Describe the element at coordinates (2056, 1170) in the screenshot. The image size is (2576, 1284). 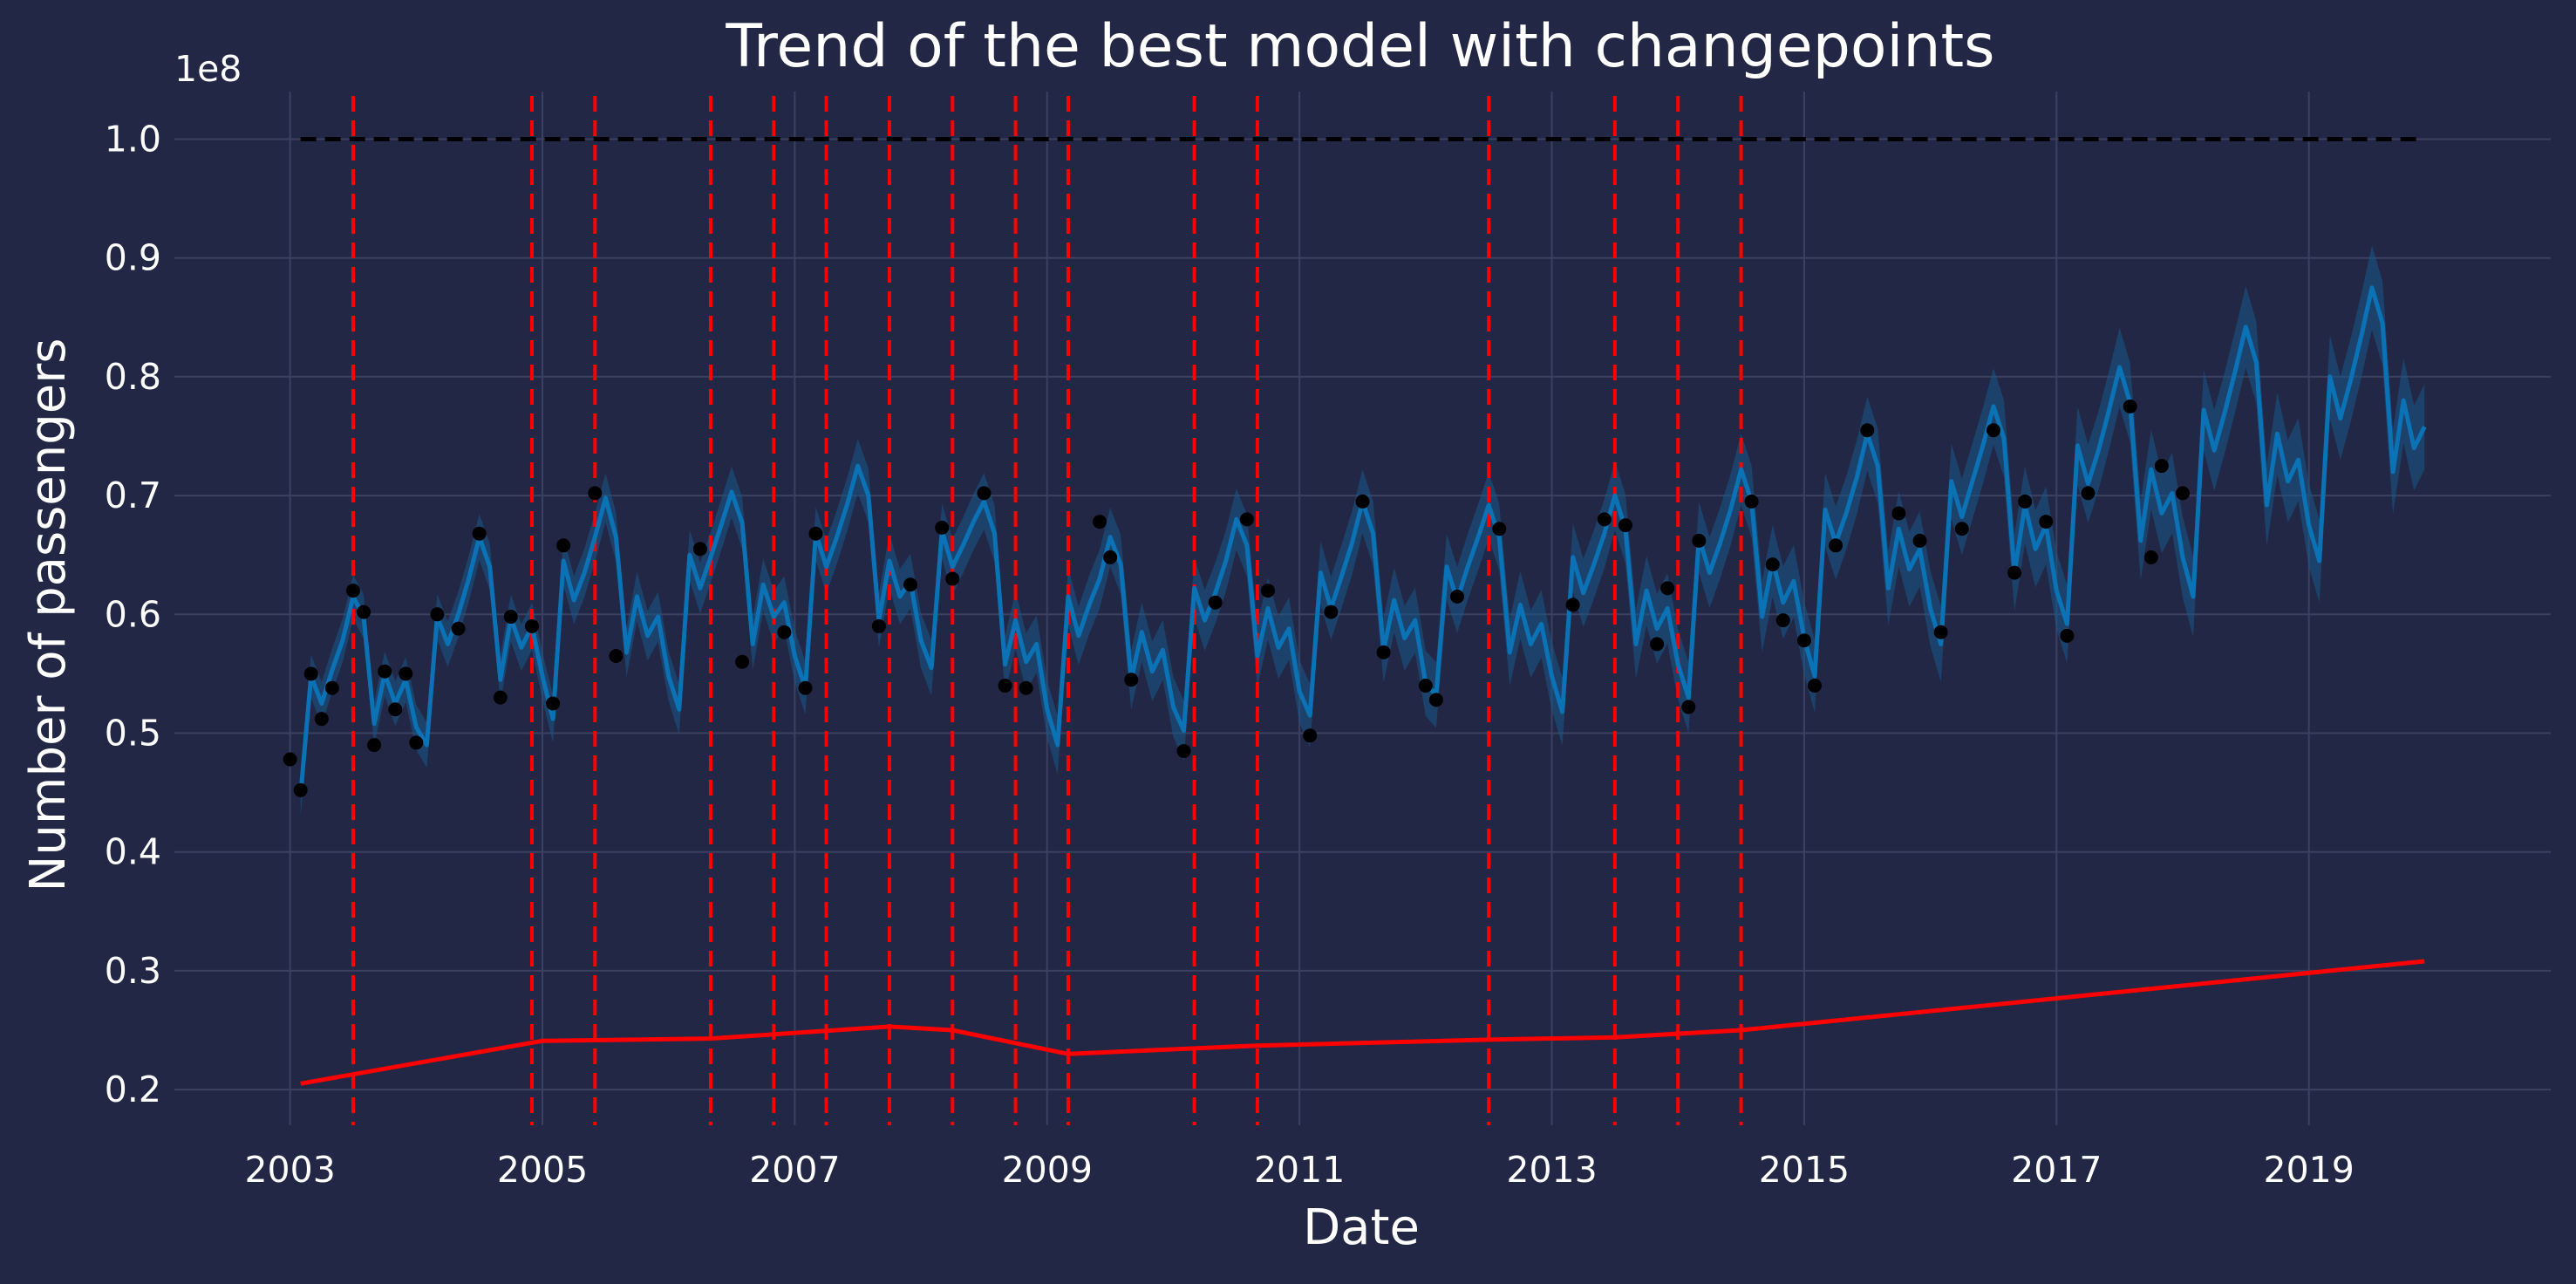
I see `x-tick-label: 2017` at that location.